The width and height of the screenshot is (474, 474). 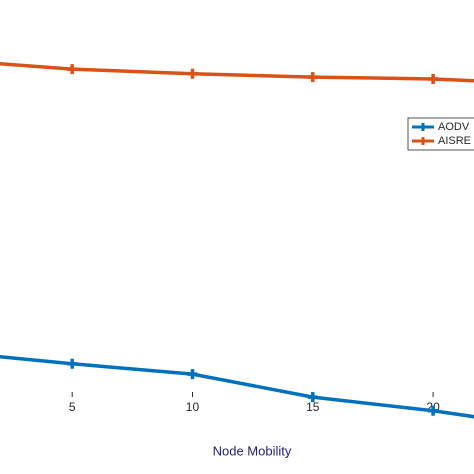 What do you see at coordinates (313, 407) in the screenshot?
I see `x-tick-label: 15` at bounding box center [313, 407].